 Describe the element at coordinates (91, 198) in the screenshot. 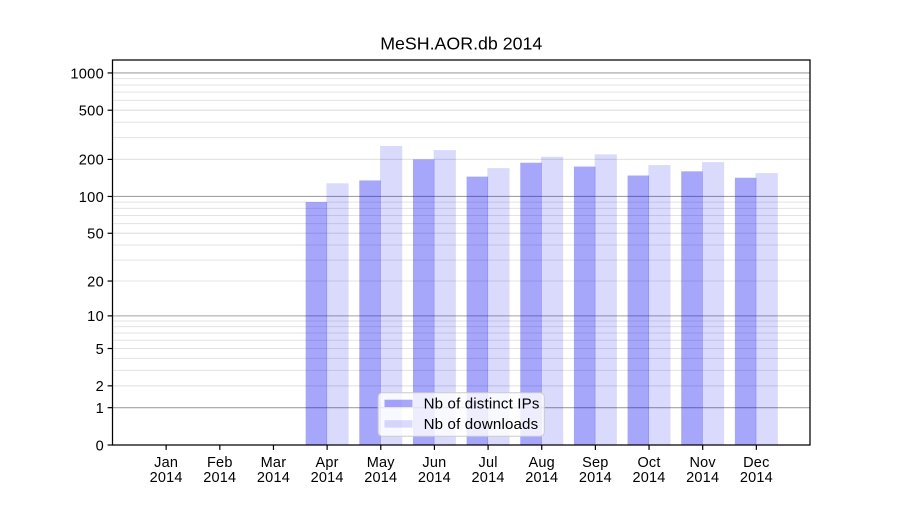

I see `svg-text: 100` at that location.